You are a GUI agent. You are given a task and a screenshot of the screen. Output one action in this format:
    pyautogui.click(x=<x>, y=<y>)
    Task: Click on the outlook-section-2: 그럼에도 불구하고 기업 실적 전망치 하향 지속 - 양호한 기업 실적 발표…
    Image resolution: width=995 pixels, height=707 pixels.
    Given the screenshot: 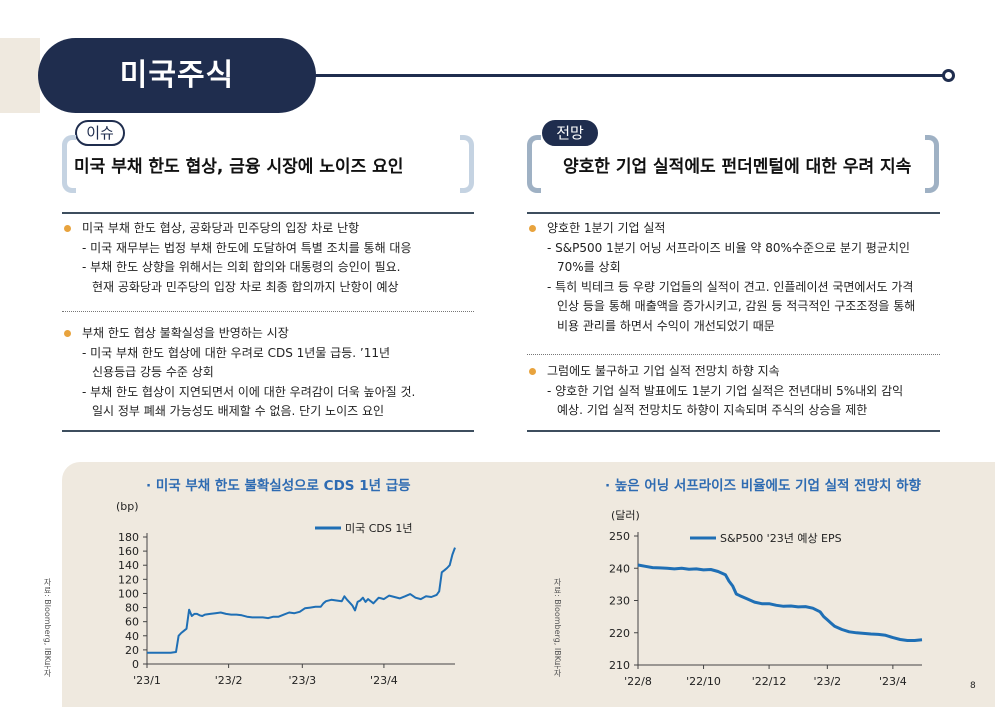 What is the action you would take?
    pyautogui.click(x=733, y=391)
    